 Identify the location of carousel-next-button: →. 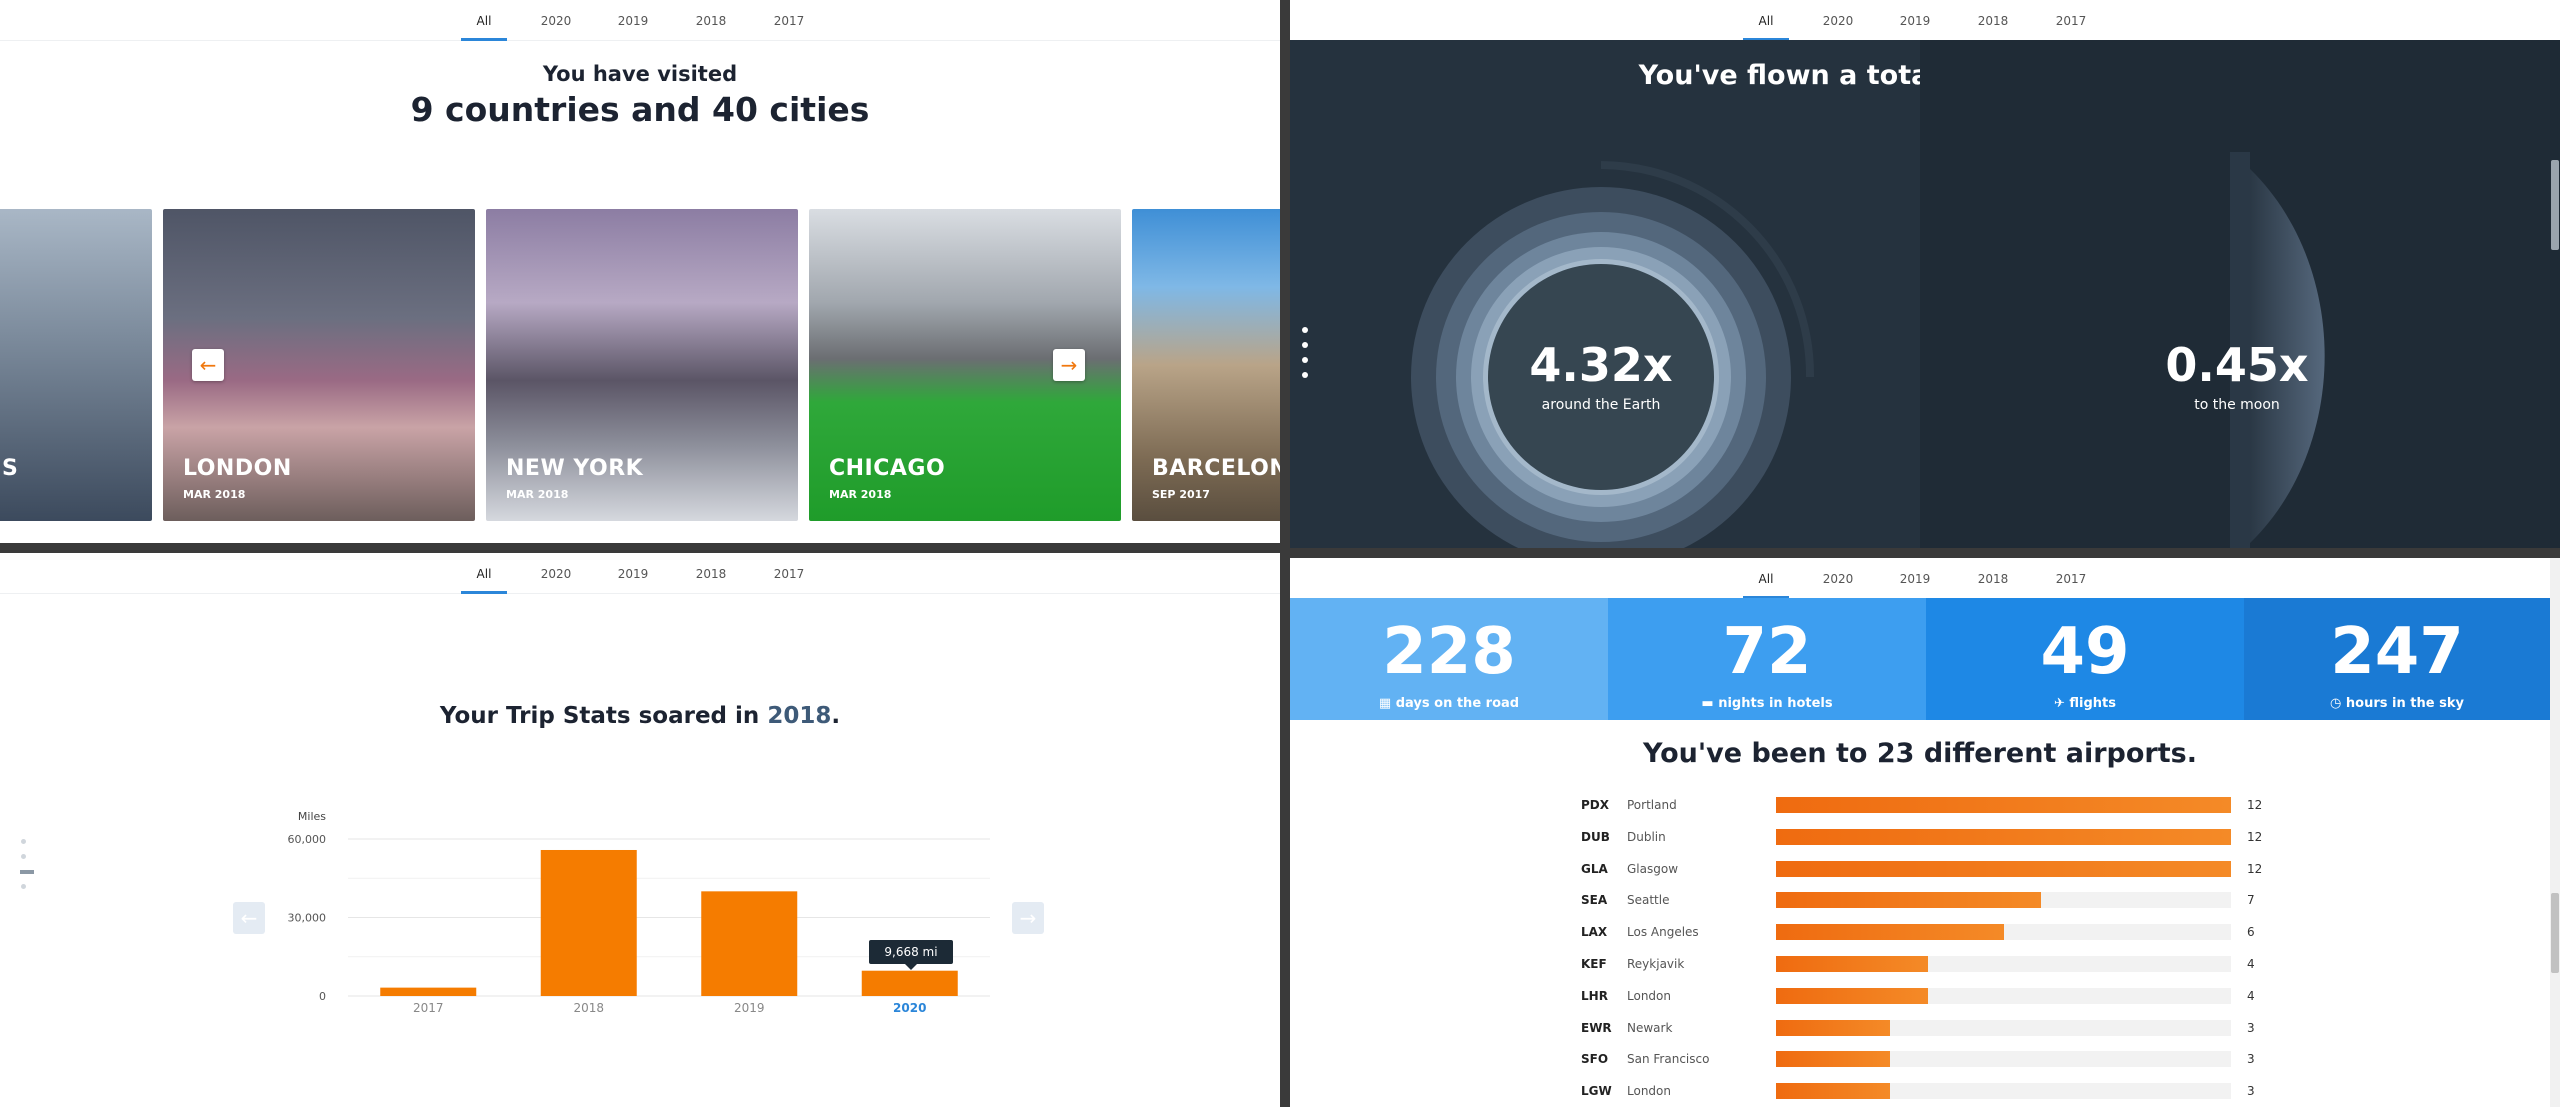
(1069, 365).